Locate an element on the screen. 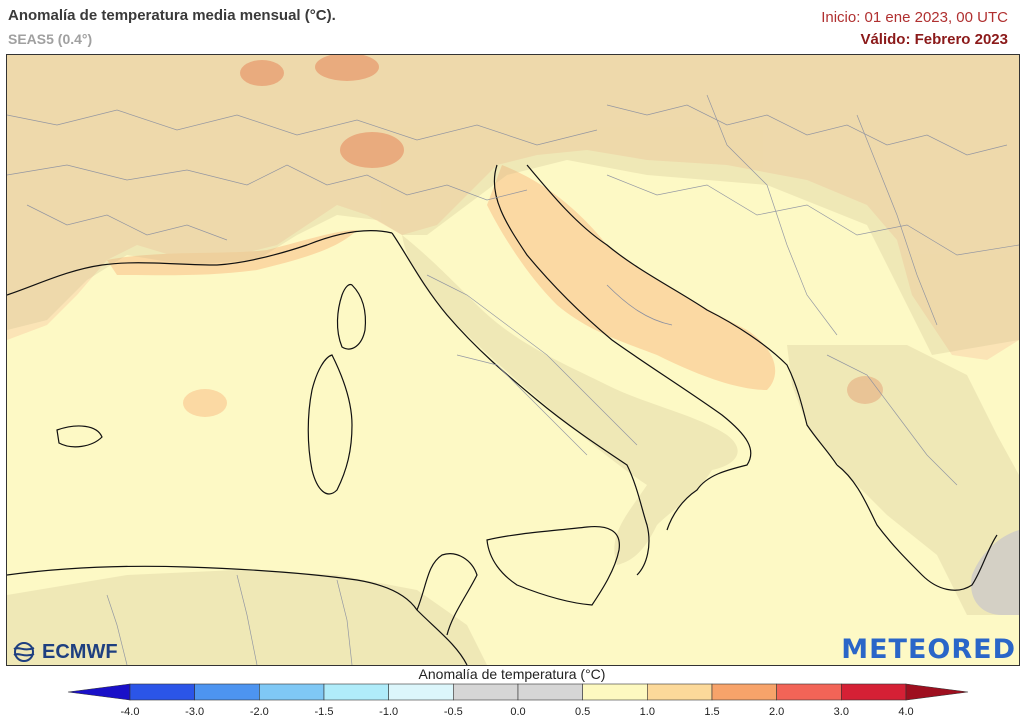 This screenshot has height=720, width=1024. colorbar-tick-label: 1.0 is located at coordinates (647, 712).